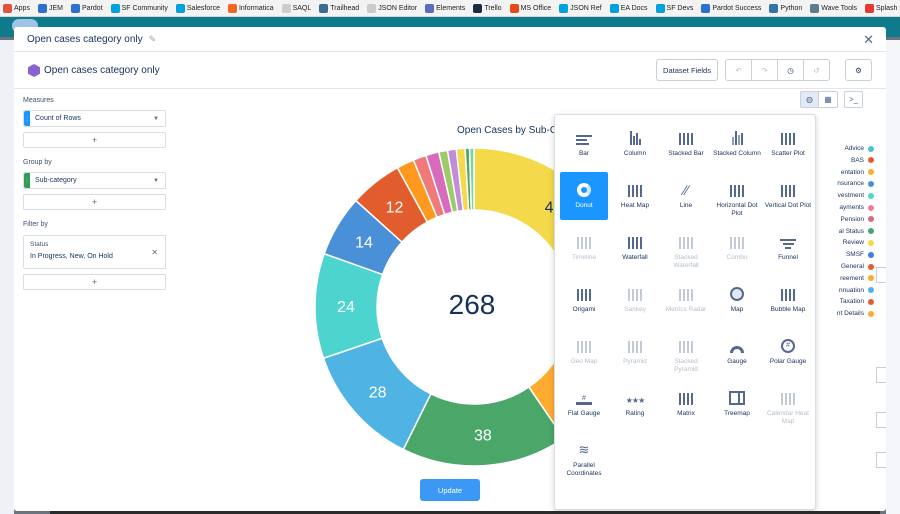 The height and width of the screenshot is (514, 900). I want to click on chart-type-sankey: Sankey, so click(635, 300).